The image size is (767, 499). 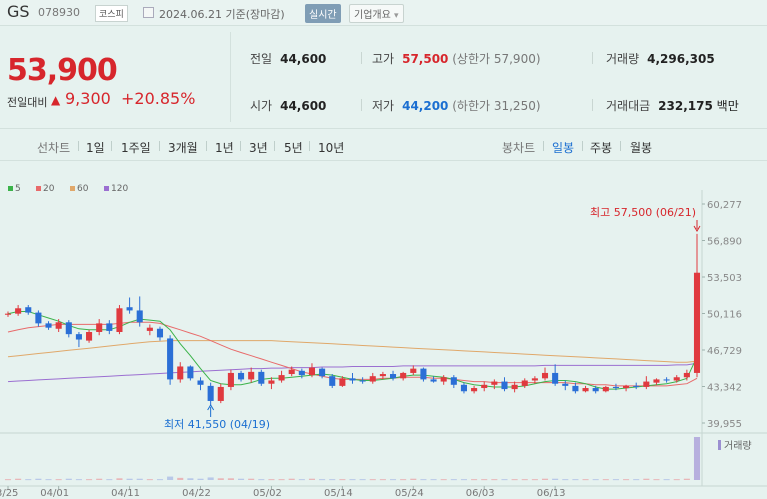 I want to click on market-badge: 코스피, so click(x=111, y=13).